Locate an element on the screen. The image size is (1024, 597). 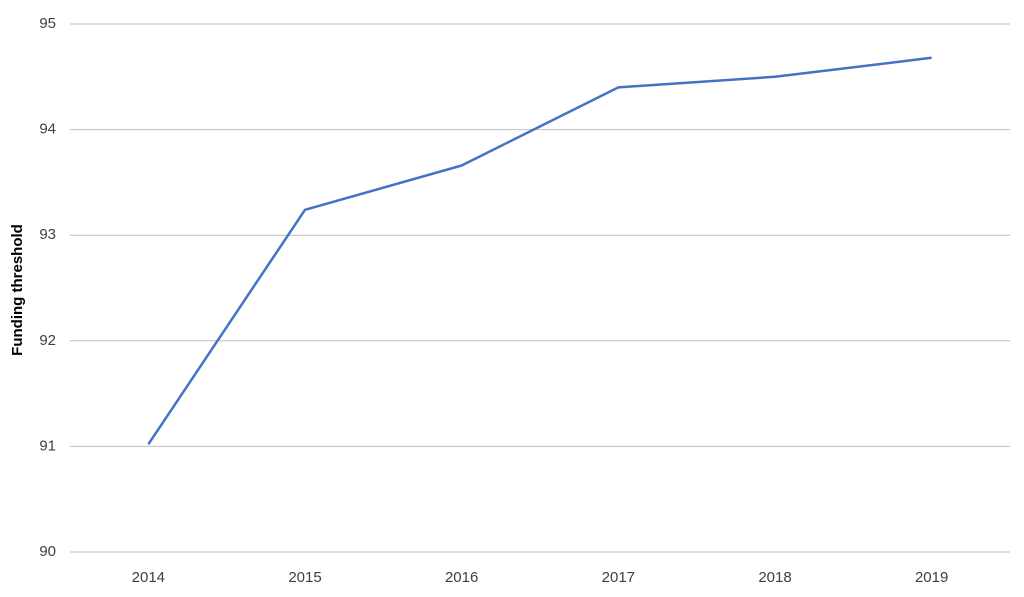
y-tick-label: 91 is located at coordinates (47, 445).